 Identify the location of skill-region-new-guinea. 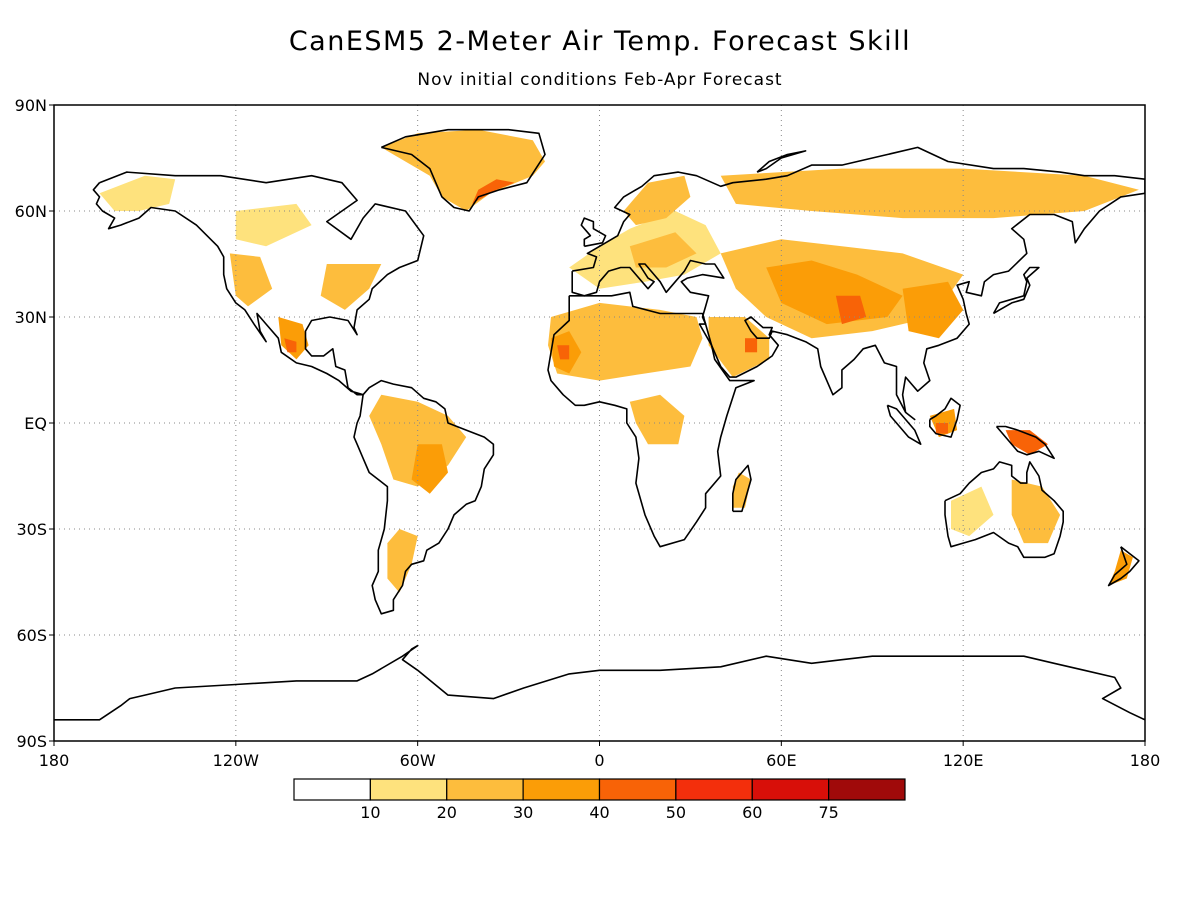
(1026, 442).